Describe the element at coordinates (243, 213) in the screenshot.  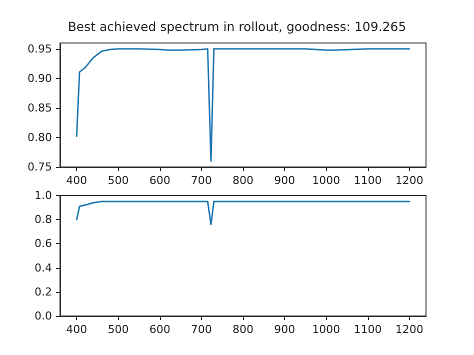
I see `line-series` at that location.